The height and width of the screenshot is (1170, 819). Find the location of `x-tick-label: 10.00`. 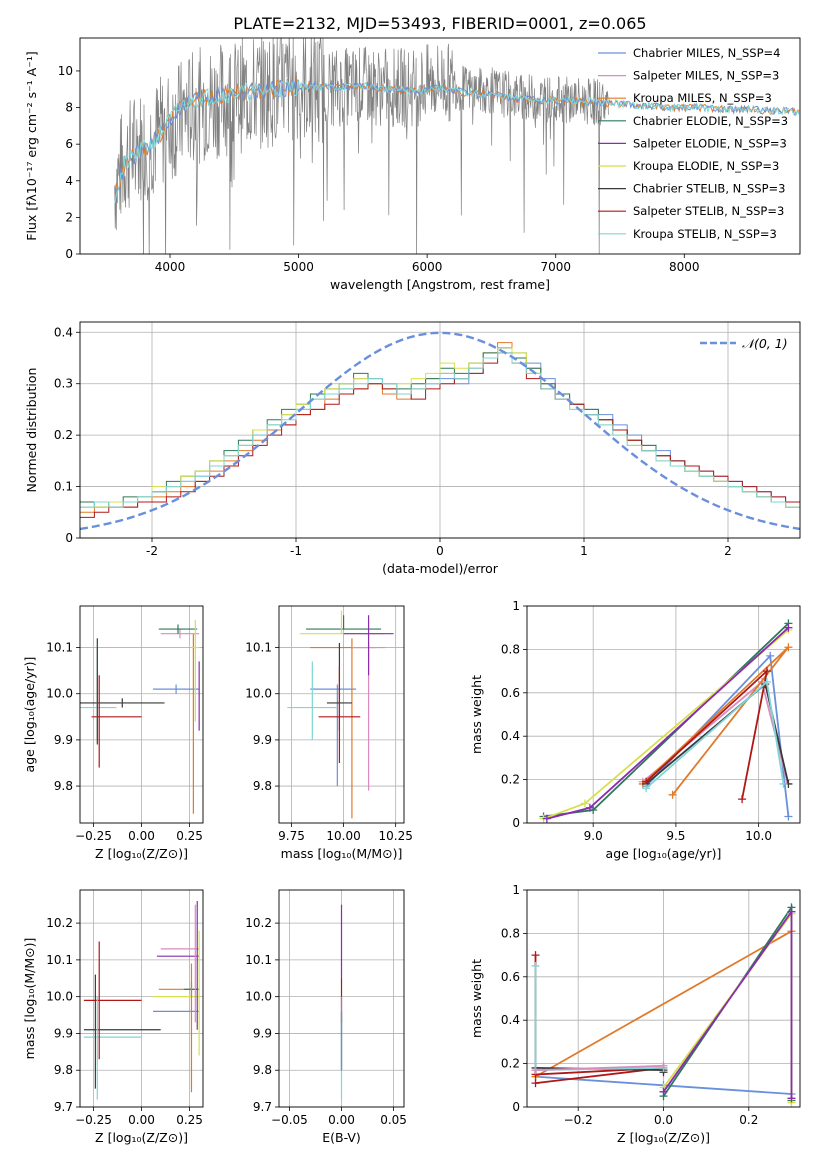

x-tick-label: 10.00 is located at coordinates (343, 836).